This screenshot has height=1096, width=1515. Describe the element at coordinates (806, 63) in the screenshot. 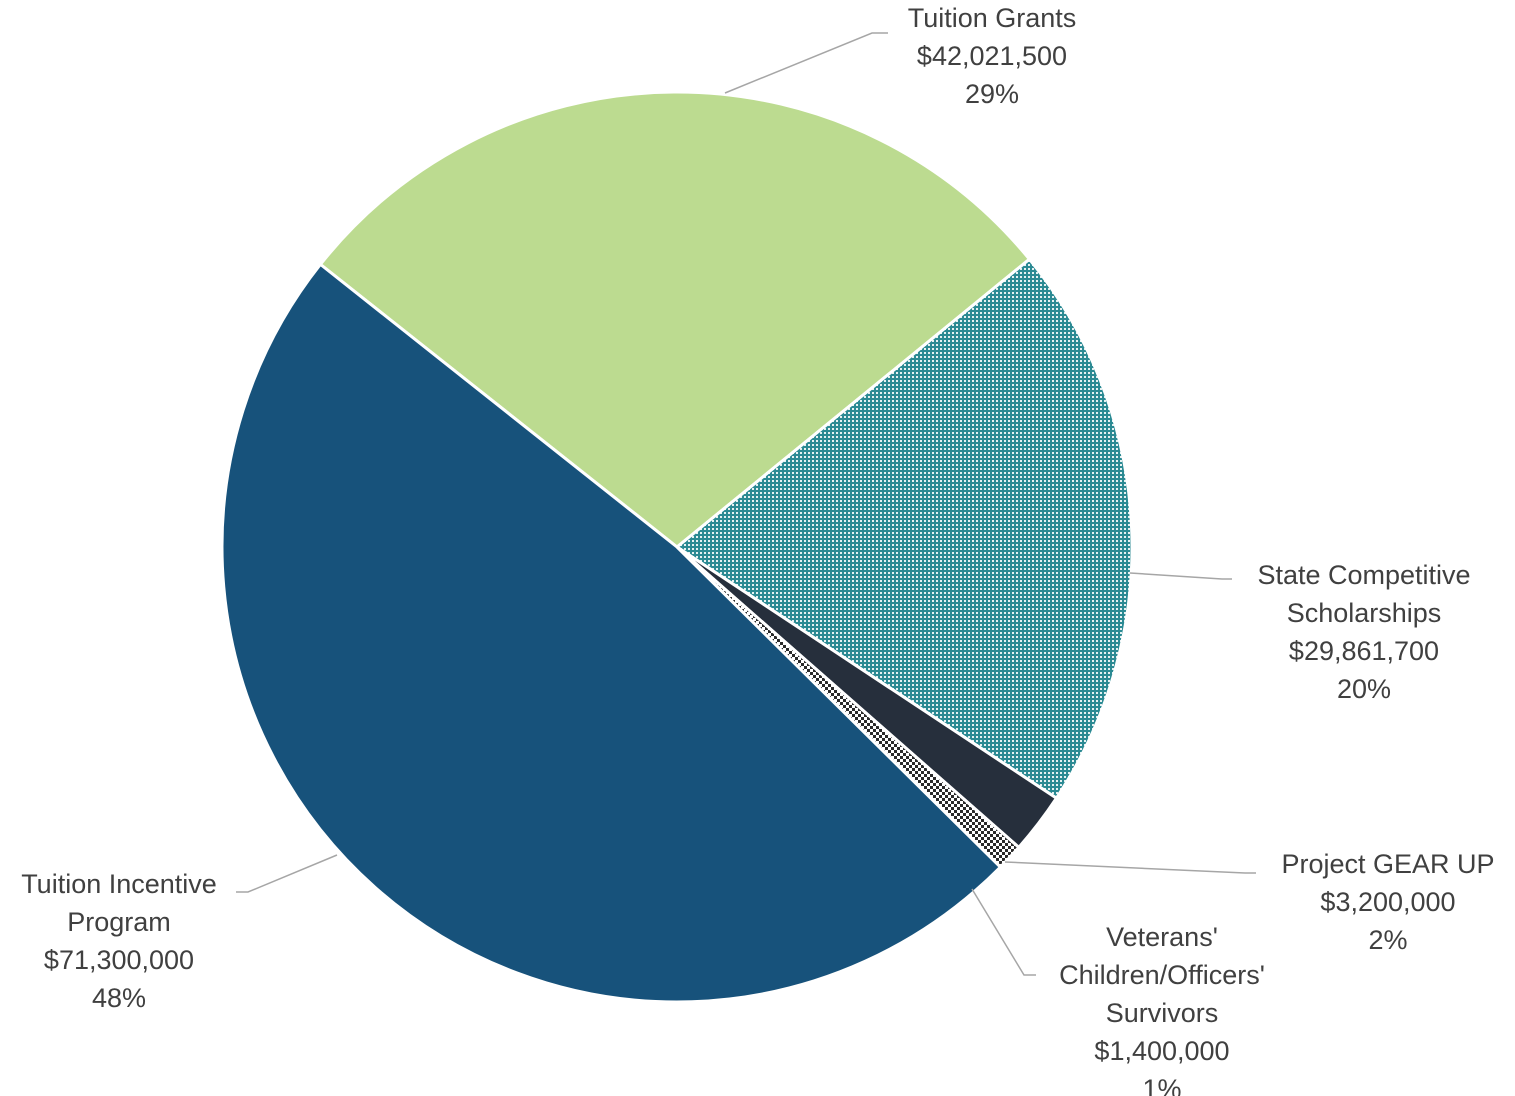

I see `leader-line-tuition-grants` at that location.